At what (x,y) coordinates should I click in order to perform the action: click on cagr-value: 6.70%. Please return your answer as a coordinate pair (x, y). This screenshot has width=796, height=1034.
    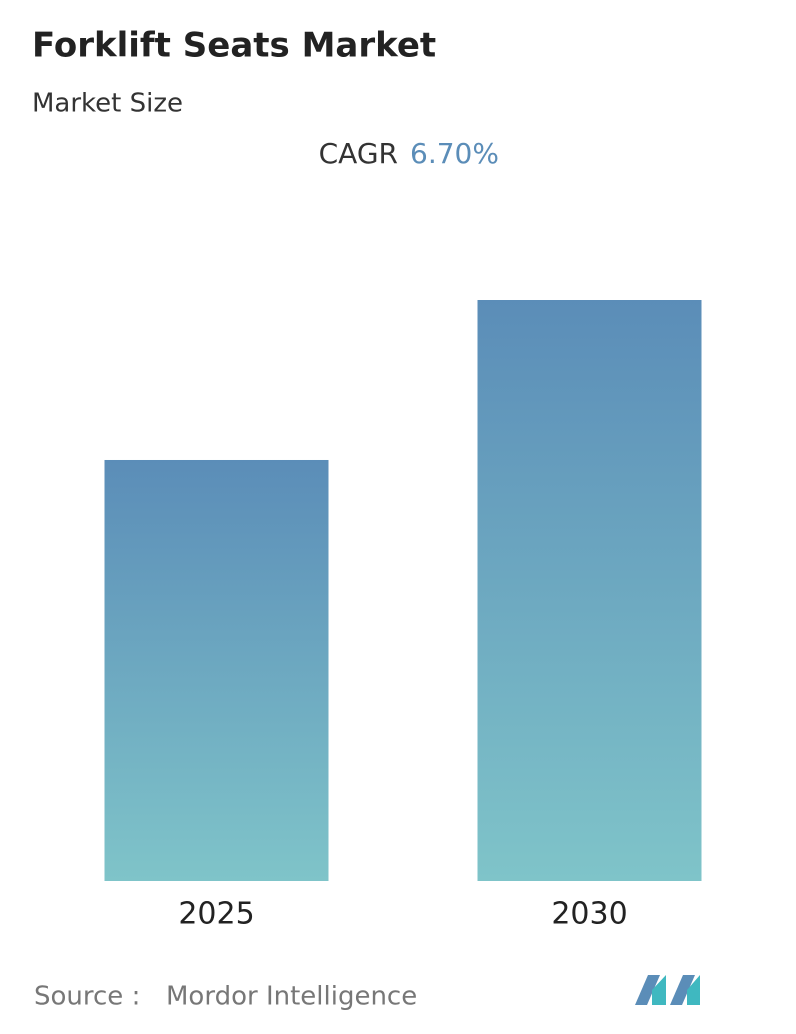
    Looking at the image, I should click on (454, 153).